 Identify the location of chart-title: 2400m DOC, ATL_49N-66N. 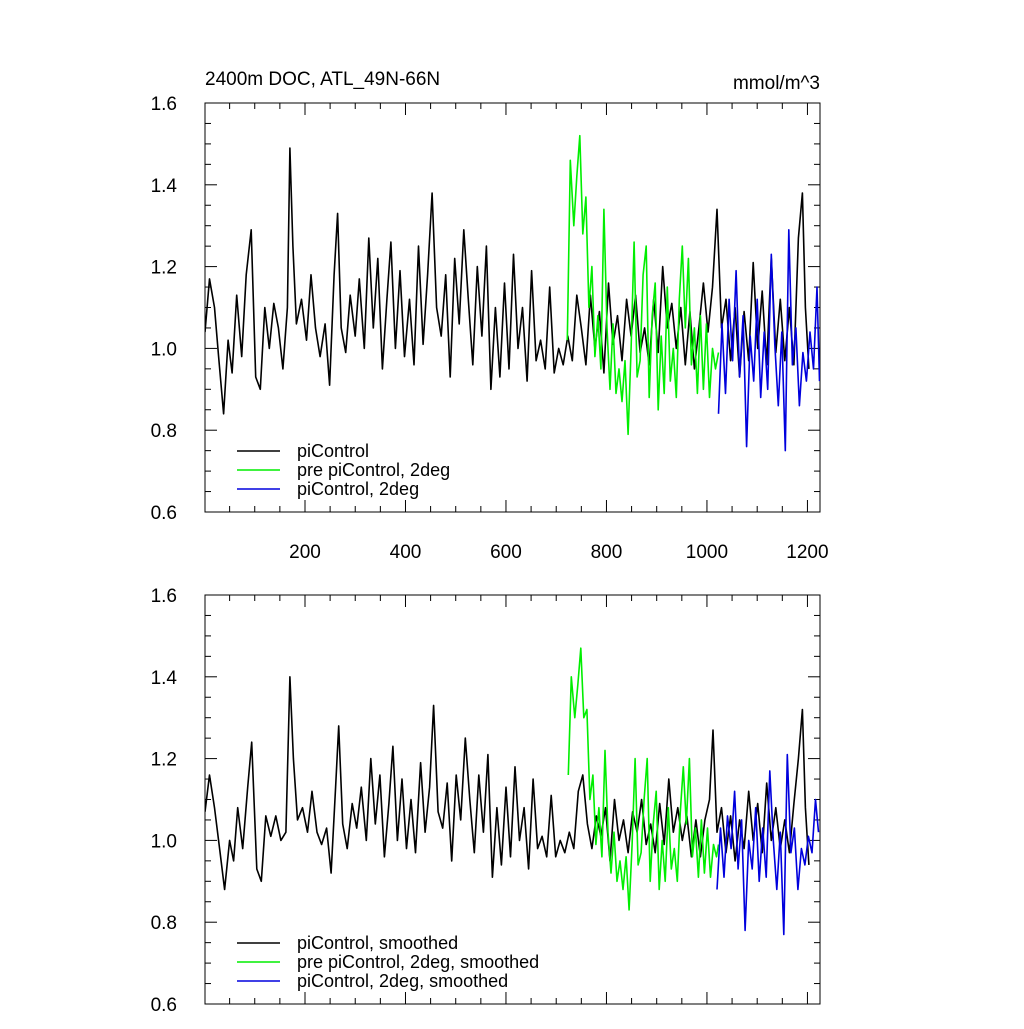
(322, 79).